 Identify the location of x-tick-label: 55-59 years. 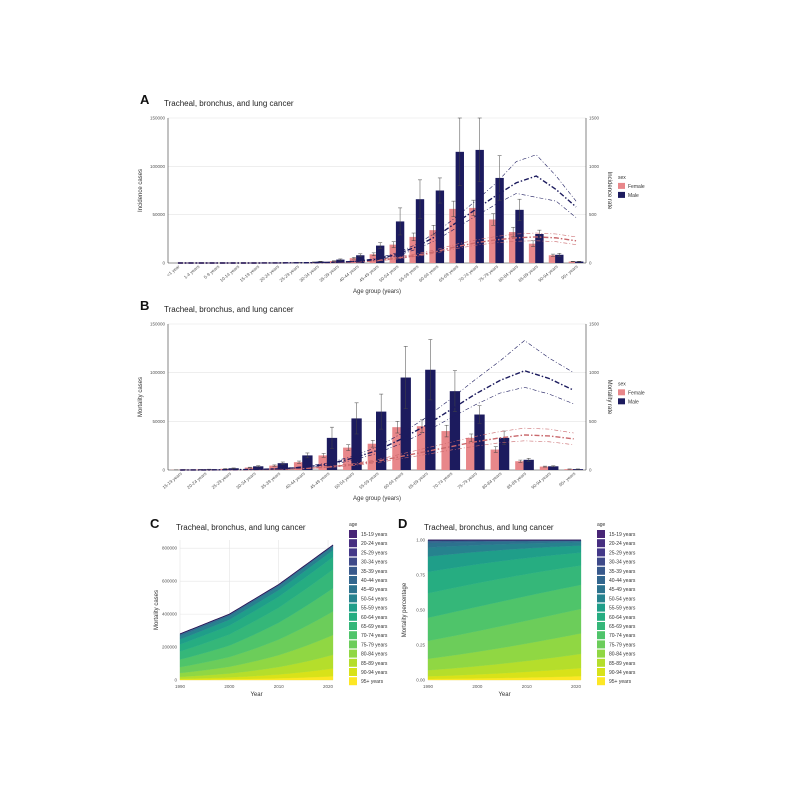
(369, 480).